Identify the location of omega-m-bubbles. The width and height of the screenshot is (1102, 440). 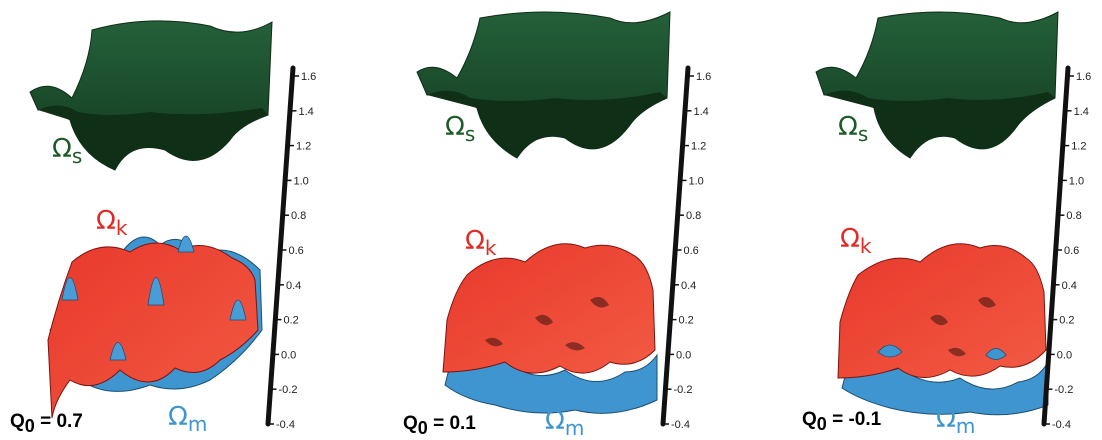
(942, 352).